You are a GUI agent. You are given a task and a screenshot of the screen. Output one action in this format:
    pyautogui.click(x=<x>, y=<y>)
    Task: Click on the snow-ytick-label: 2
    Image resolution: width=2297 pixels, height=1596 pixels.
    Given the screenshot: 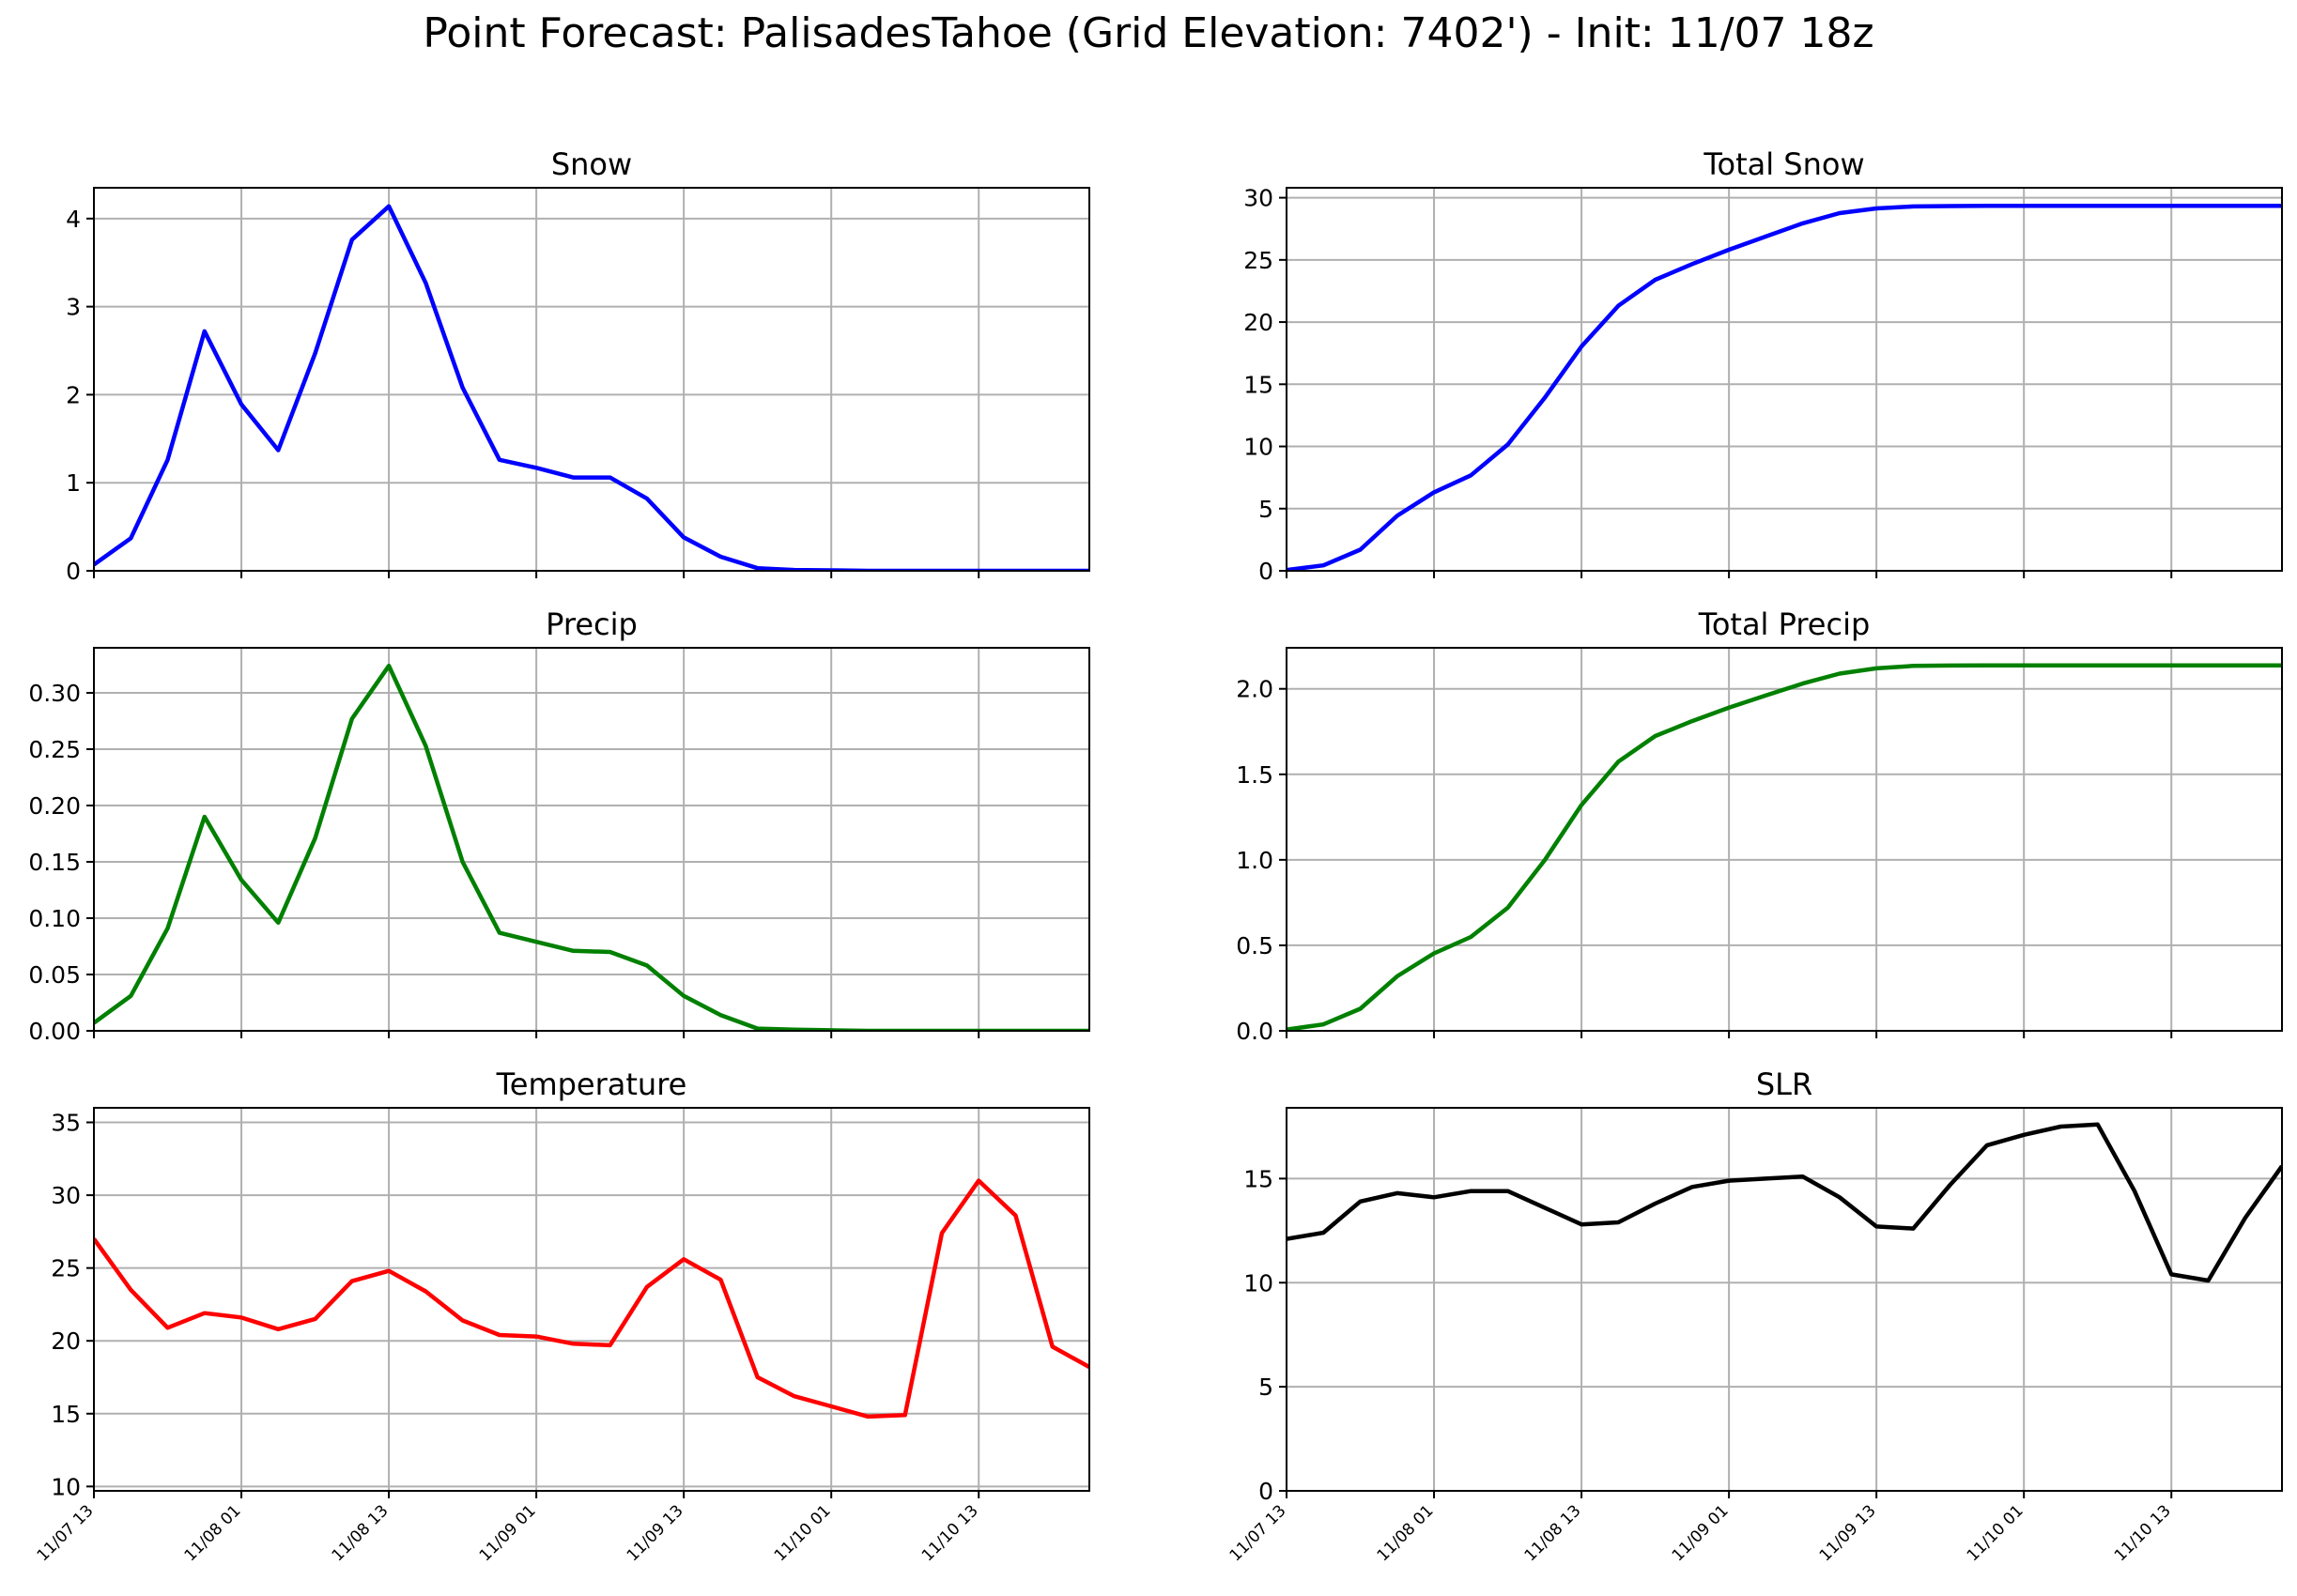 What is the action you would take?
    pyautogui.click(x=73, y=395)
    